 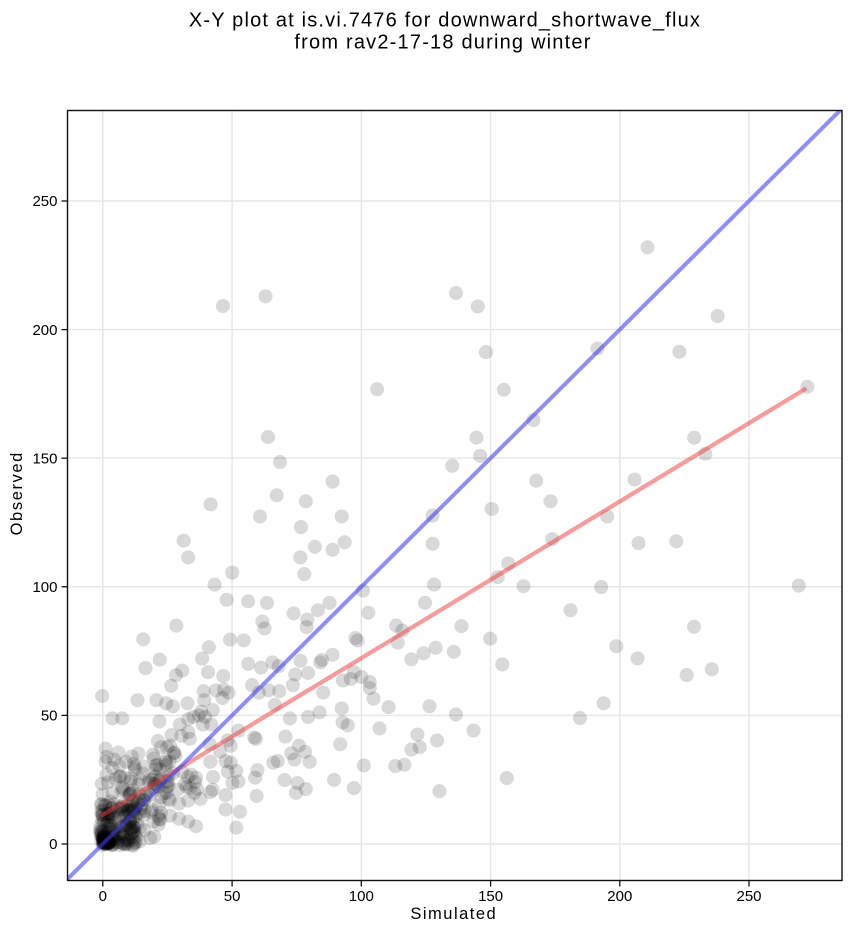 I want to click on svg-text: Observed, so click(x=17, y=493).